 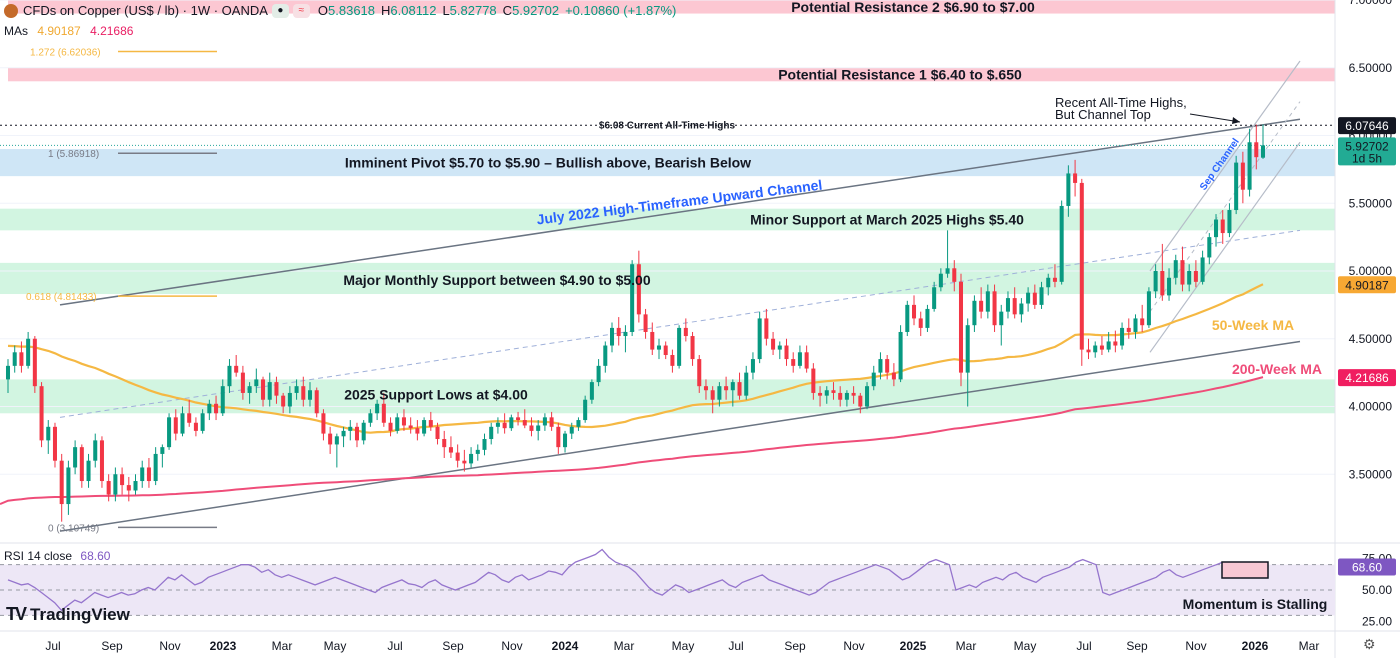 What do you see at coordinates (352, 10) in the screenshot?
I see `open-value: 5.83618` at bounding box center [352, 10].